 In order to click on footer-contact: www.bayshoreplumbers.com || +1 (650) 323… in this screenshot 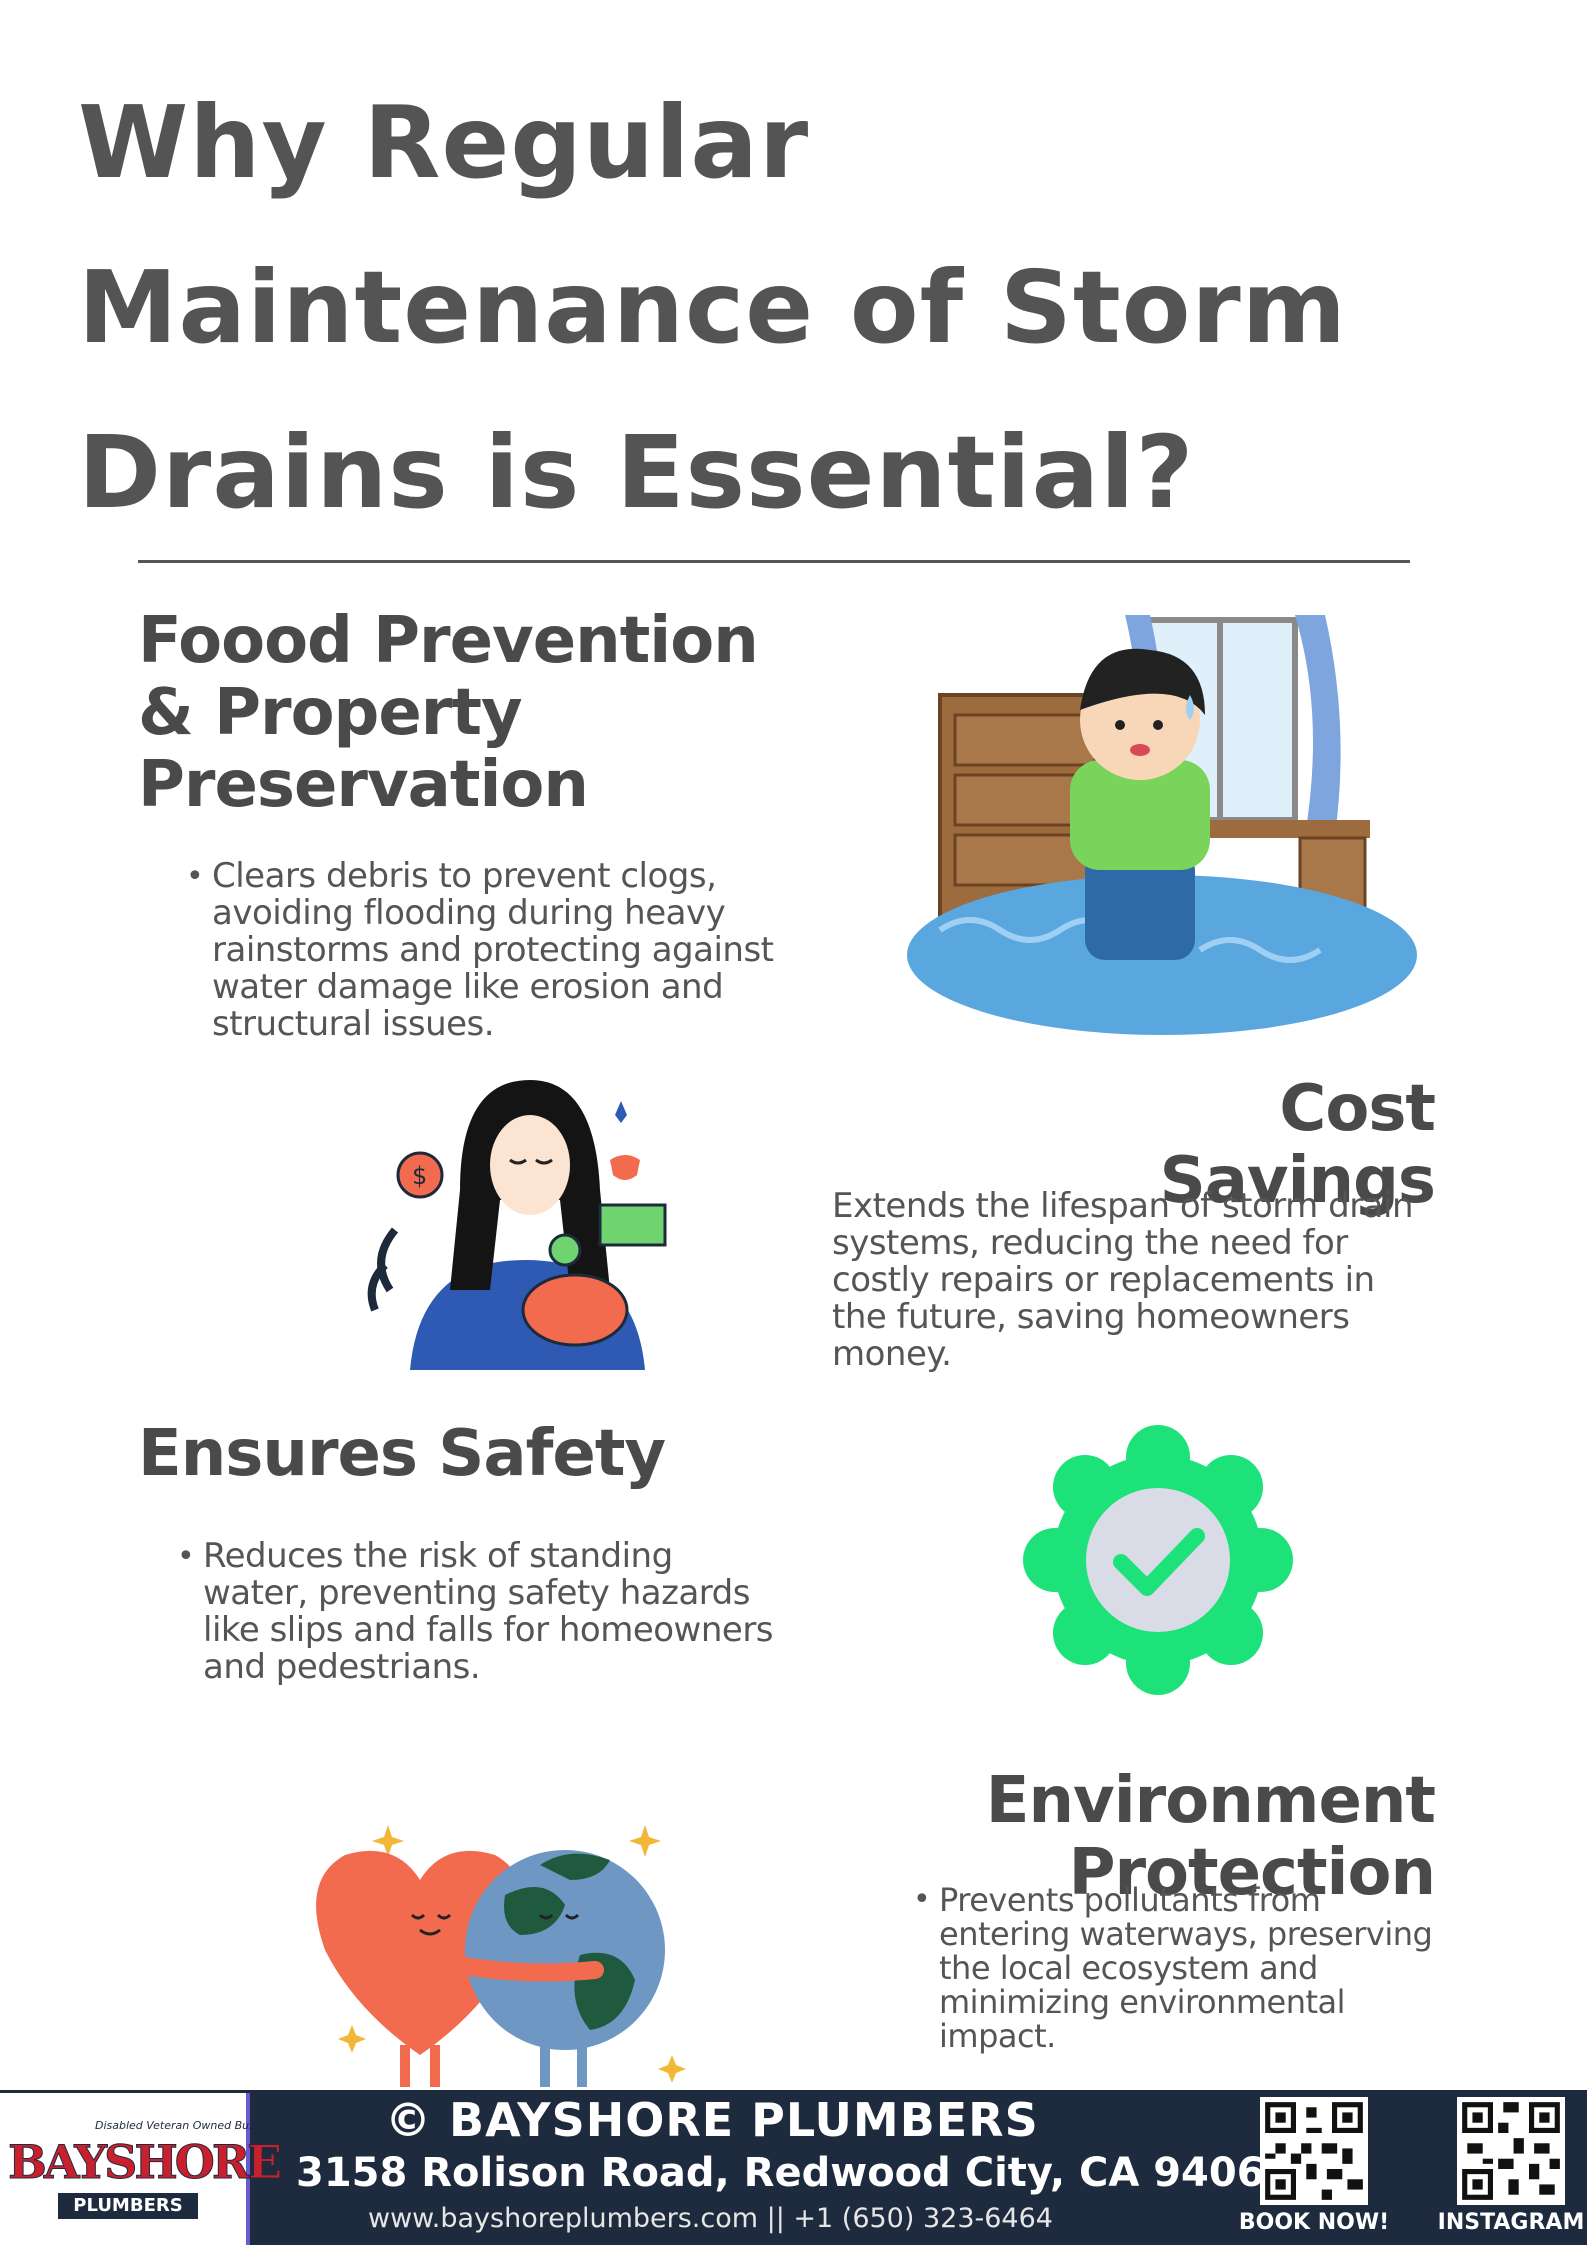, I will do `click(710, 2218)`.